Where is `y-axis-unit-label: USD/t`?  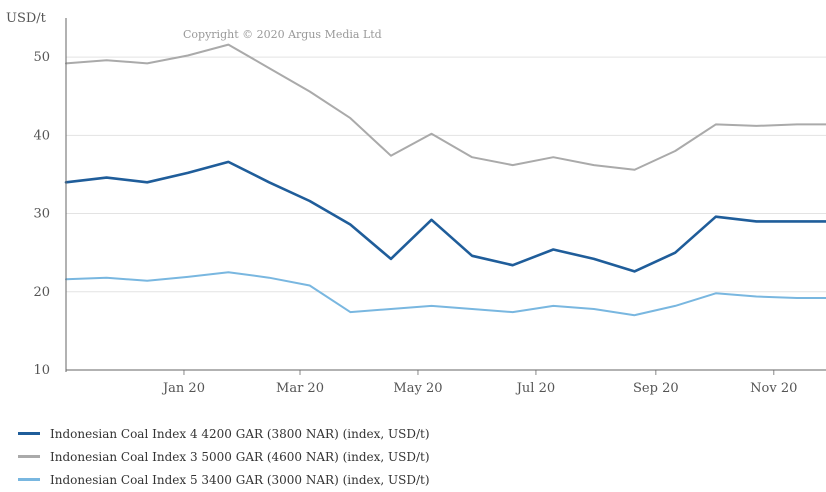 y-axis-unit-label: USD/t is located at coordinates (26, 18).